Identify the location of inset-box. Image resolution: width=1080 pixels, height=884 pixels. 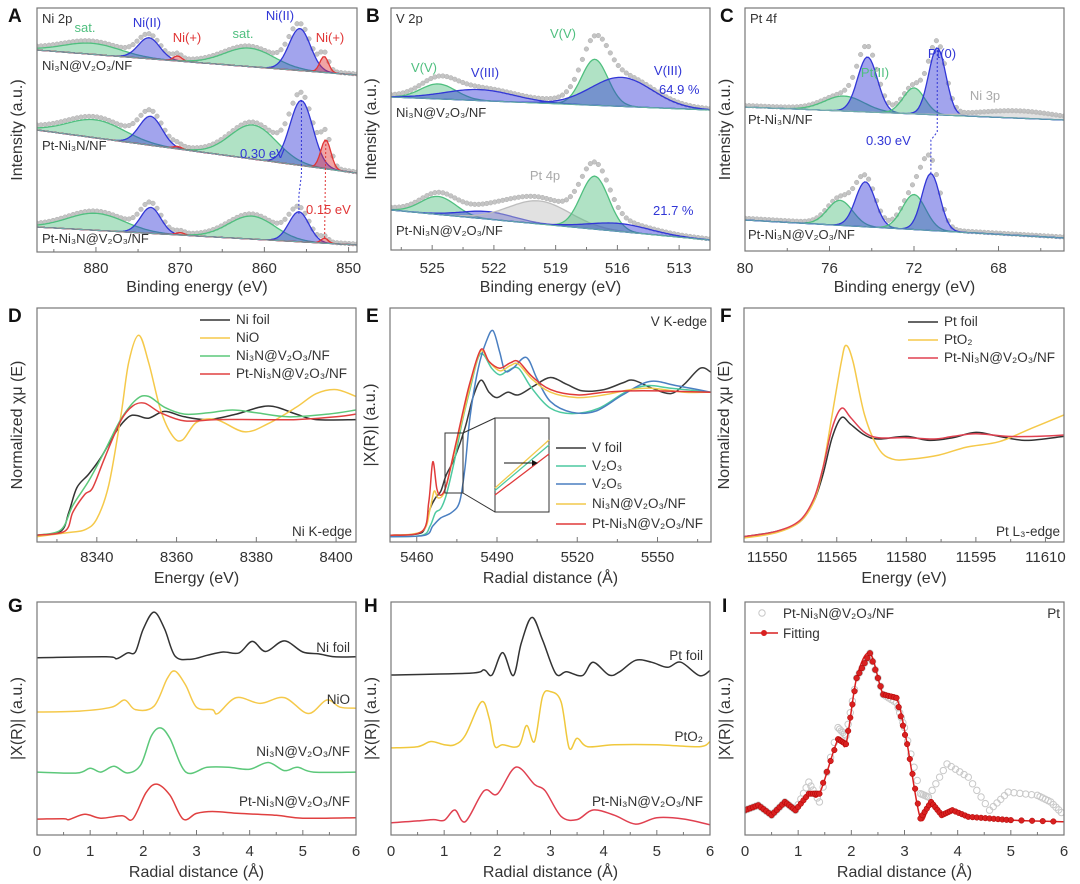
(522, 465).